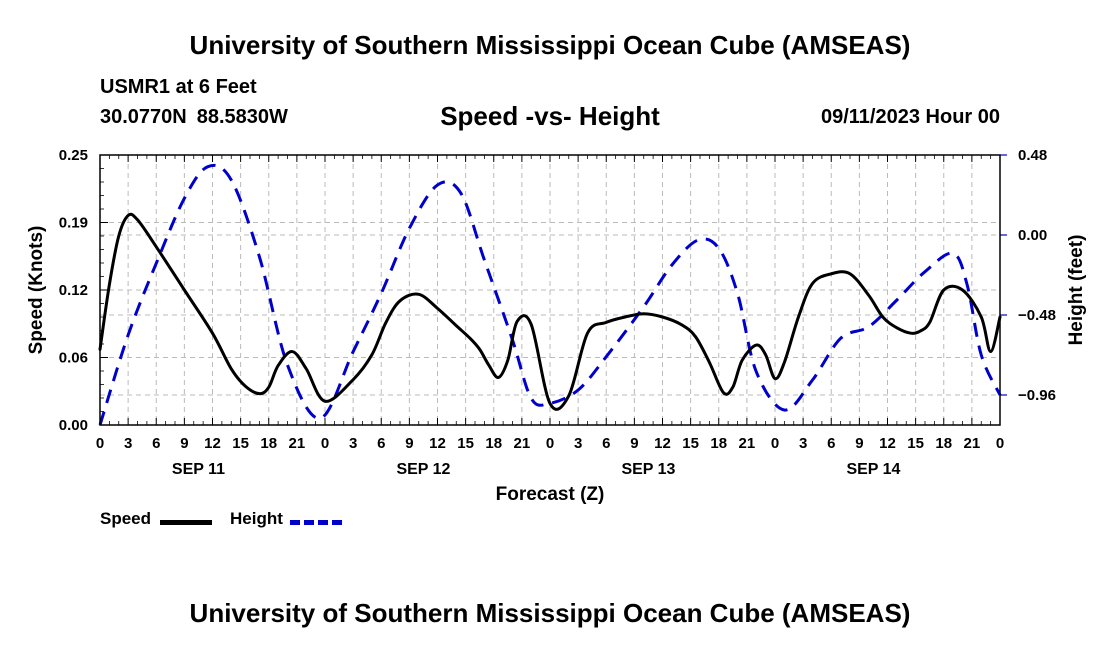 The height and width of the screenshot is (650, 1100). What do you see at coordinates (1032, 235) in the screenshot?
I see `y2-tick-label: 0.00` at bounding box center [1032, 235].